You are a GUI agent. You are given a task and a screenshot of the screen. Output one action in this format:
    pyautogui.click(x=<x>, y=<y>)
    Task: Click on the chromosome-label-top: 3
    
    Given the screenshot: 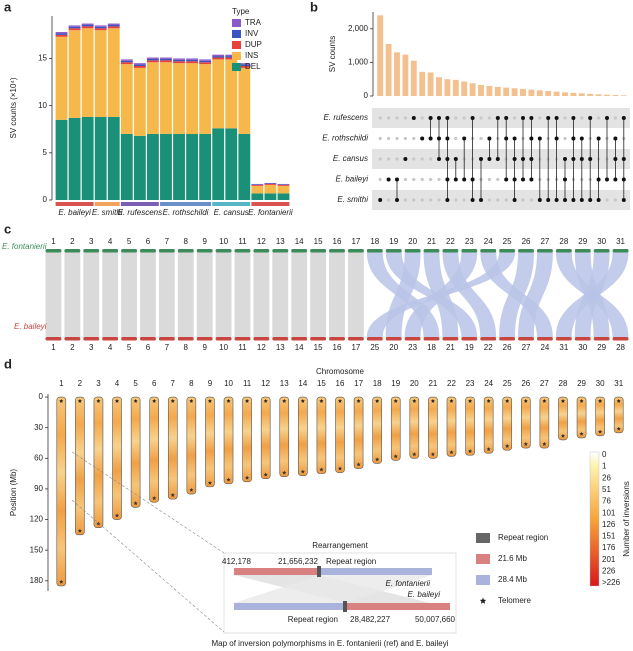 What is the action you would take?
    pyautogui.click(x=91, y=241)
    